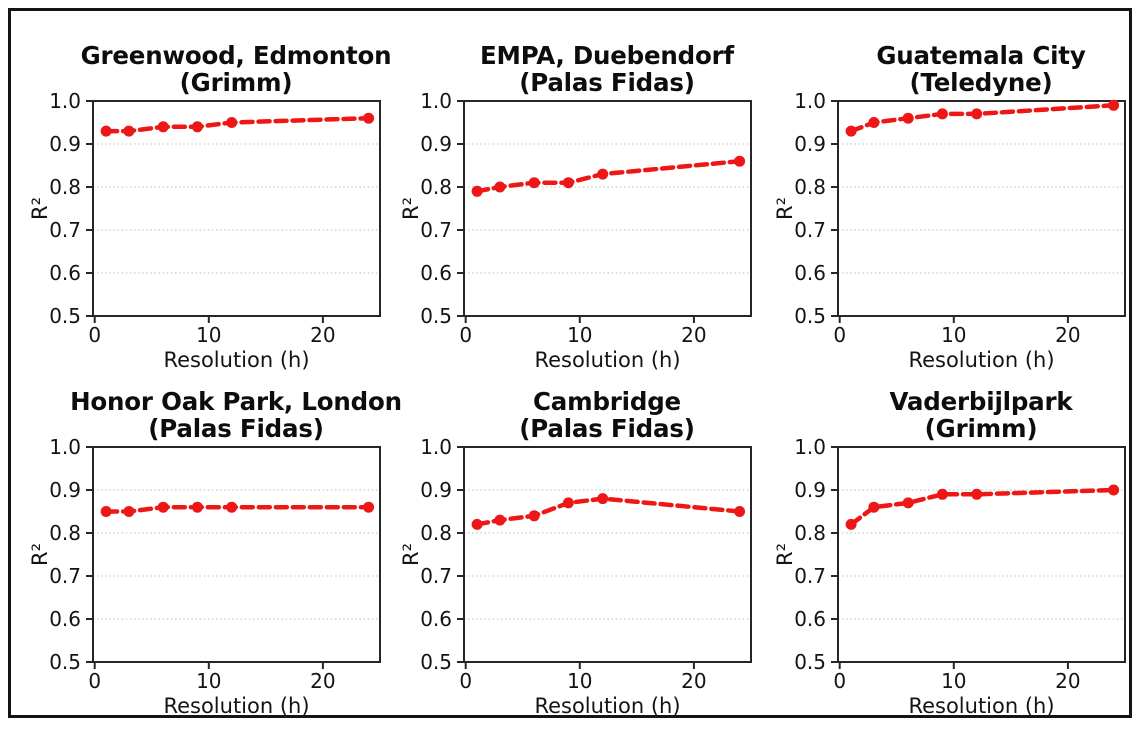 The width and height of the screenshot is (1140, 731). I want to click on chart-title: Vaderbijlpark (Grimm), so click(981, 415).